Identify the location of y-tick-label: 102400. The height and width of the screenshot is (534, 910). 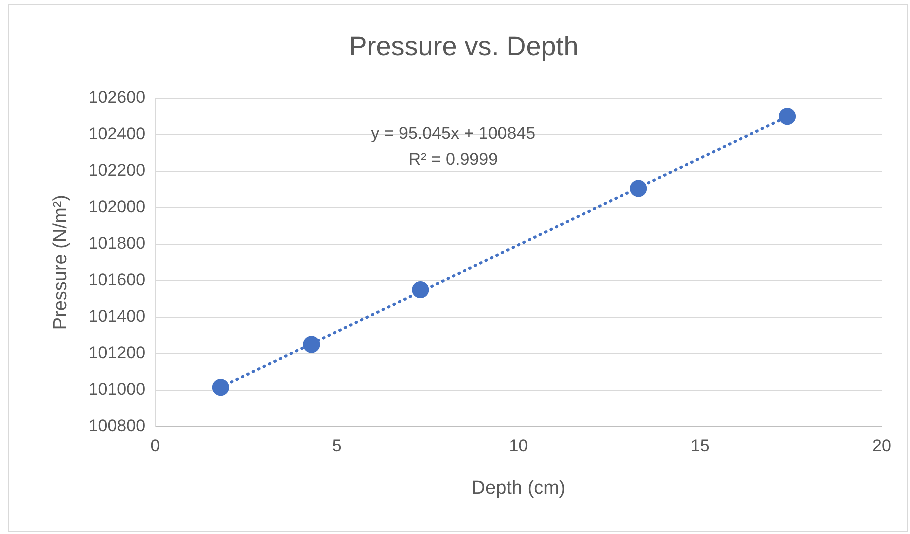
(117, 134).